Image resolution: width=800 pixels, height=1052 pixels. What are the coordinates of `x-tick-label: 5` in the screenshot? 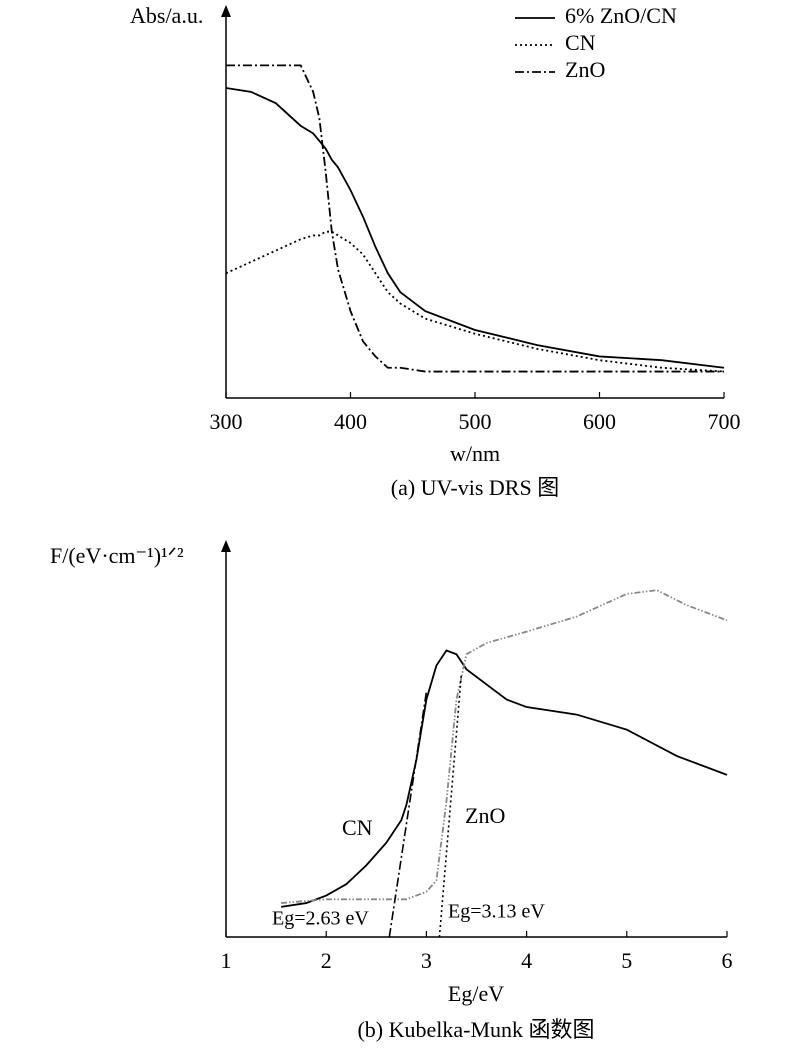 It's located at (626, 960).